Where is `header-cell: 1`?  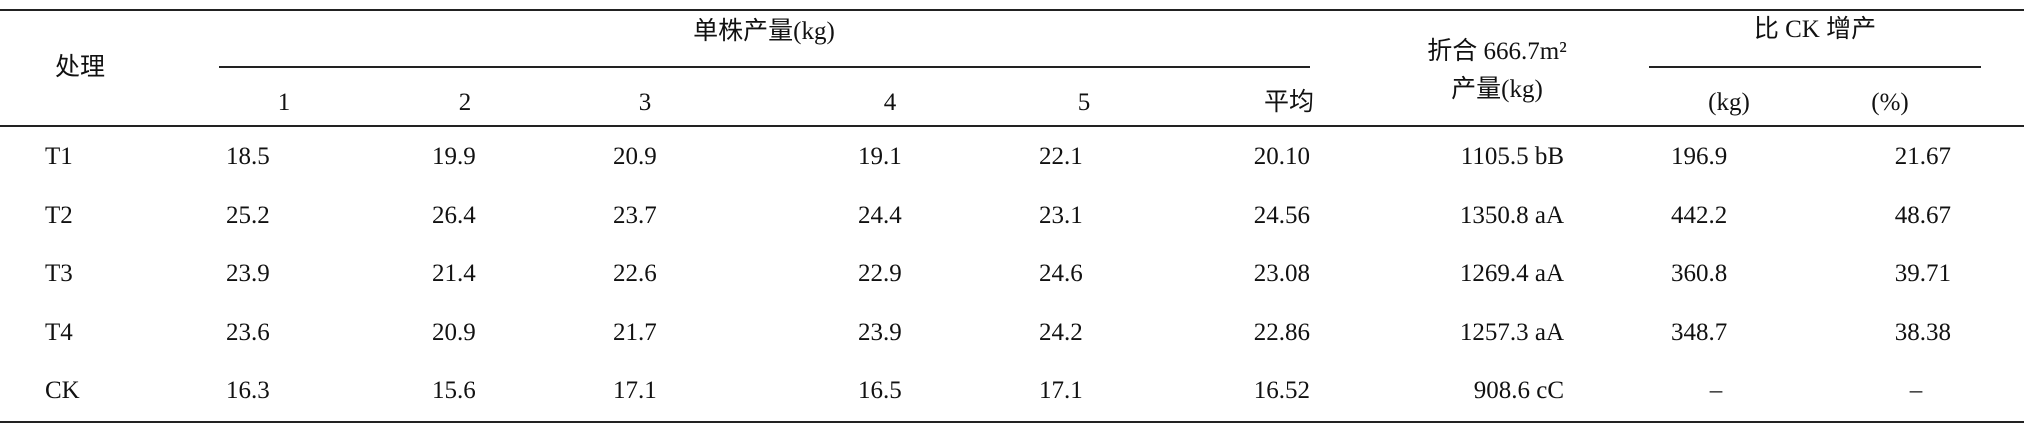
header-cell: 1 is located at coordinates (284, 102).